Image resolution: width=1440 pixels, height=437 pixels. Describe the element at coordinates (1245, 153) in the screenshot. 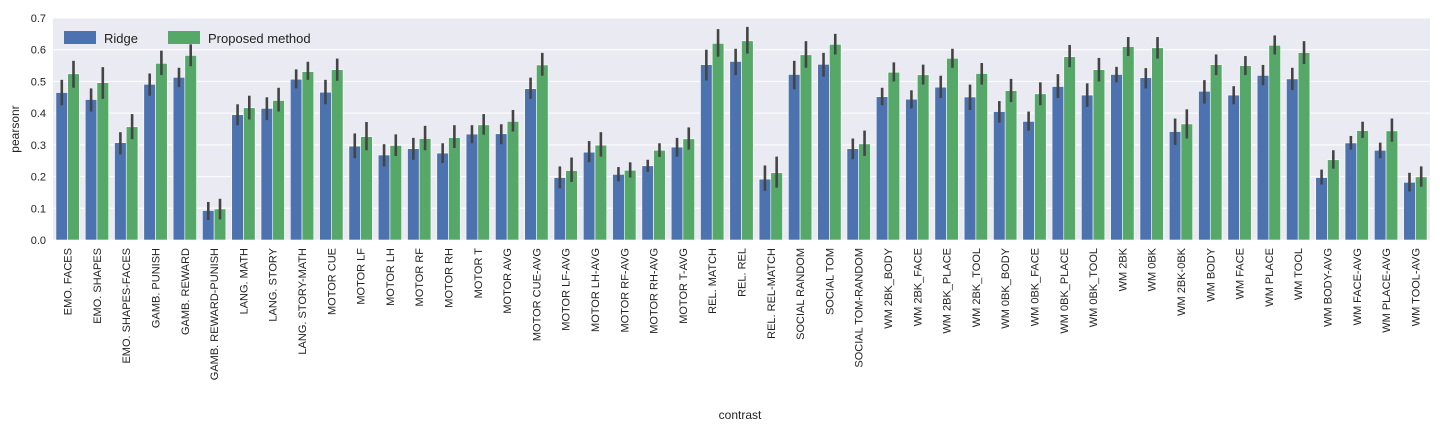

I see `bar-proposed-method-wm-face` at that location.